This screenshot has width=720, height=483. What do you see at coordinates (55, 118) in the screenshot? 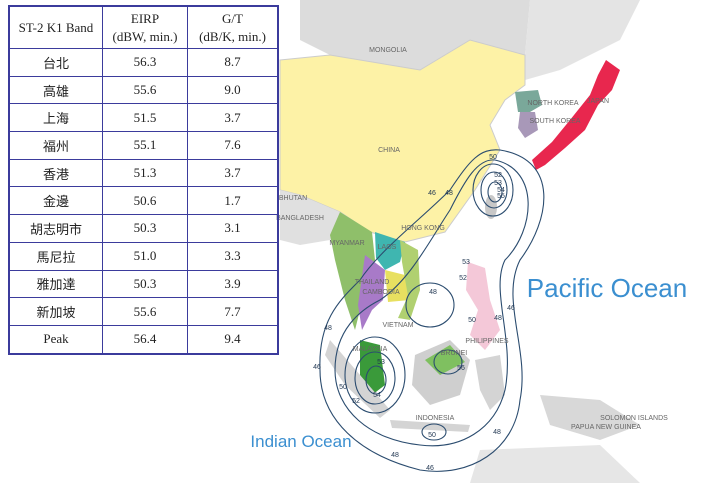
I see `table-cell: 上海` at bounding box center [55, 118].